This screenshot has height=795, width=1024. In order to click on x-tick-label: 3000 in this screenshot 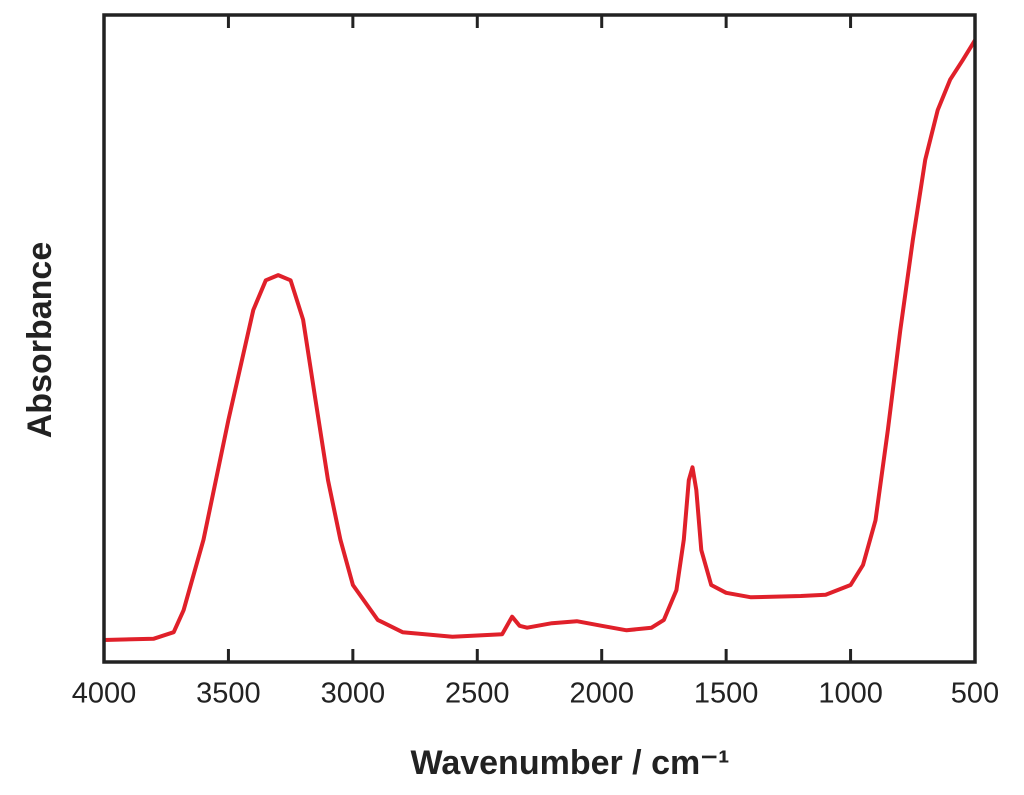, I will do `click(353, 694)`.